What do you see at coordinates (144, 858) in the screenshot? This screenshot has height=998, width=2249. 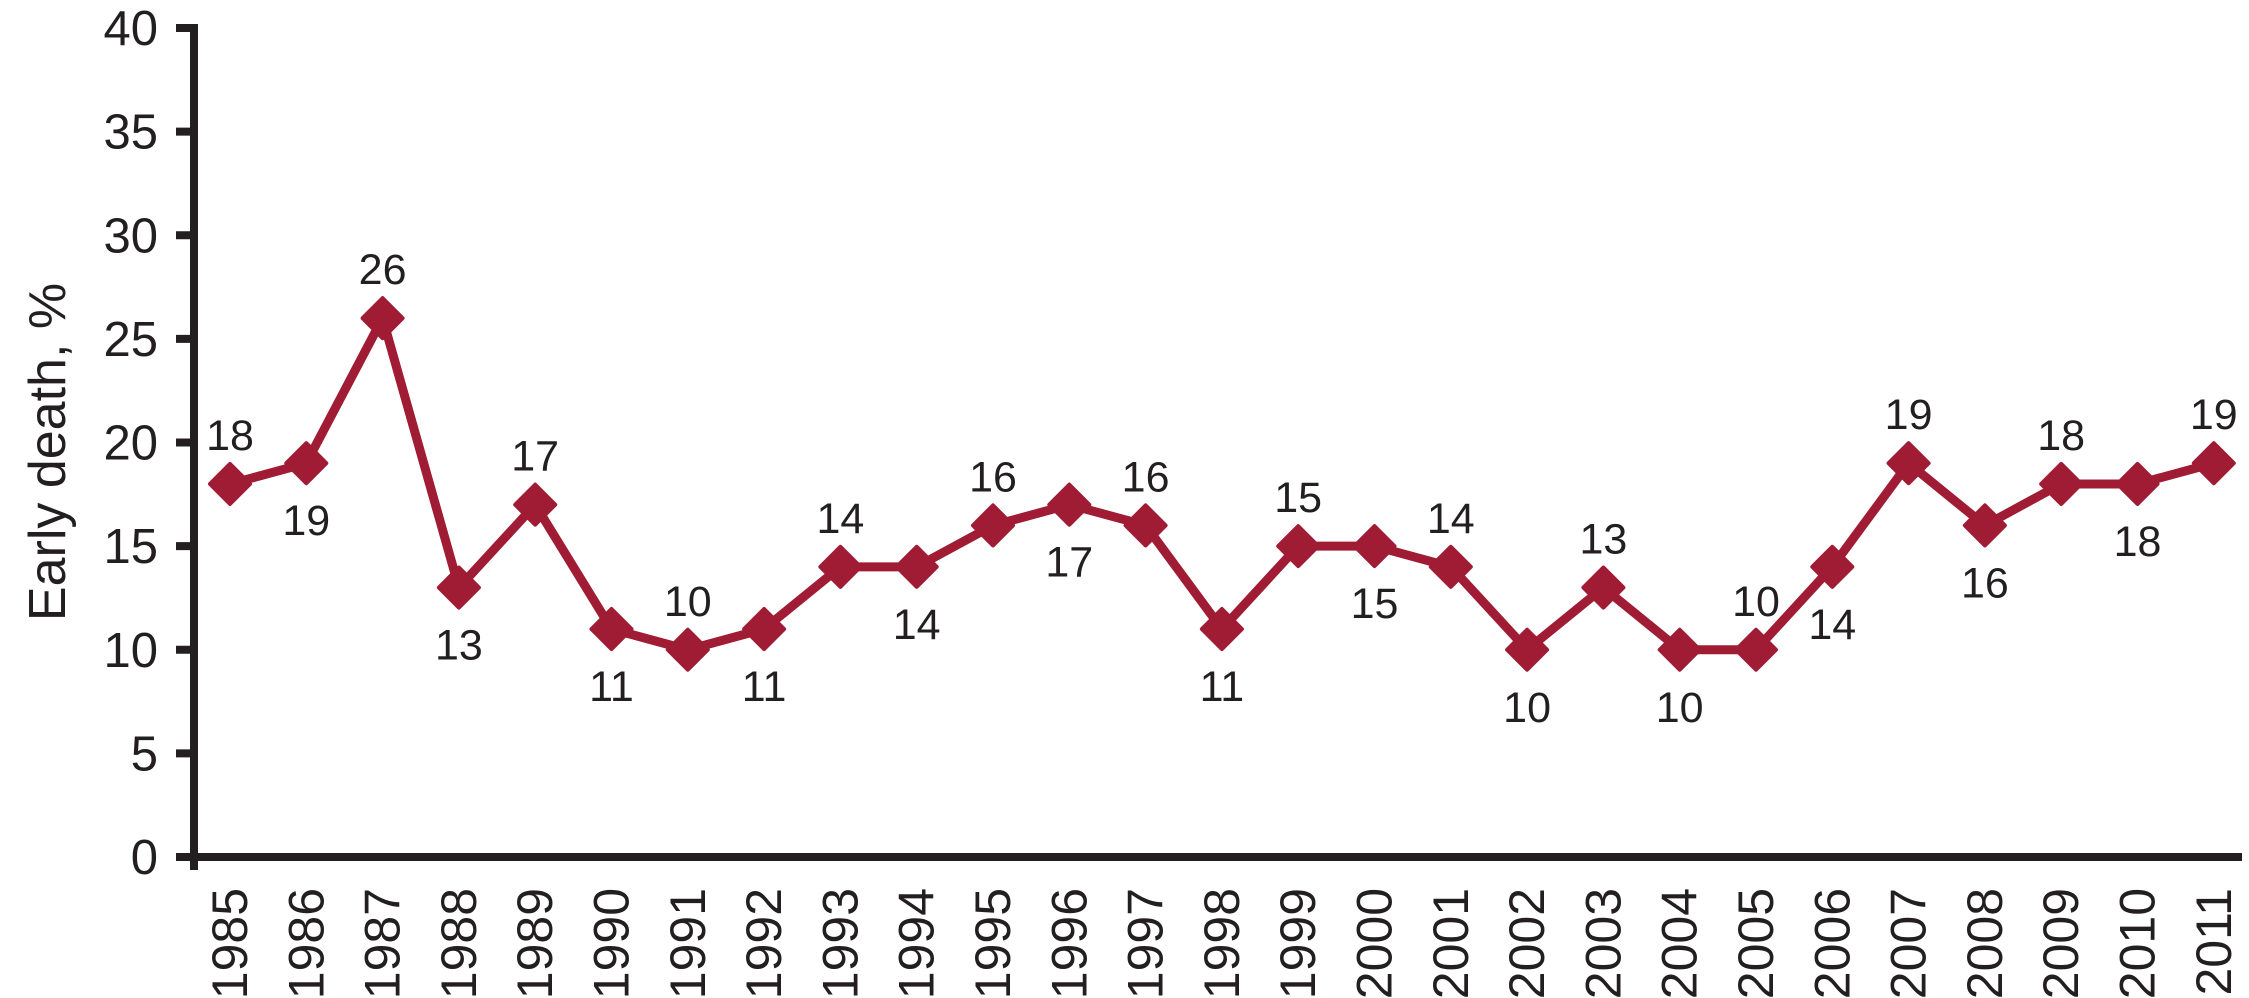 I see `y-tick-label: 0` at bounding box center [144, 858].